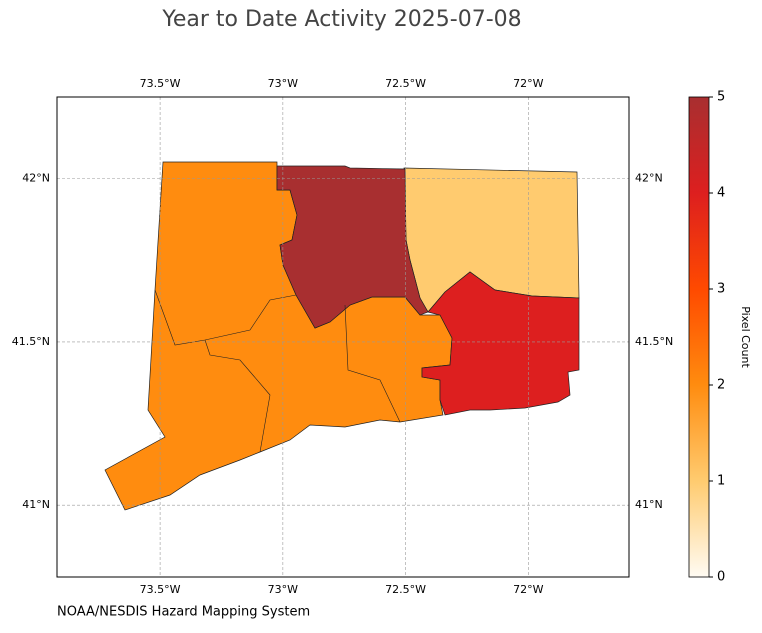 The height and width of the screenshot is (633, 762). What do you see at coordinates (528, 589) in the screenshot?
I see `x-tick-label-bottom: 72°W` at bounding box center [528, 589].